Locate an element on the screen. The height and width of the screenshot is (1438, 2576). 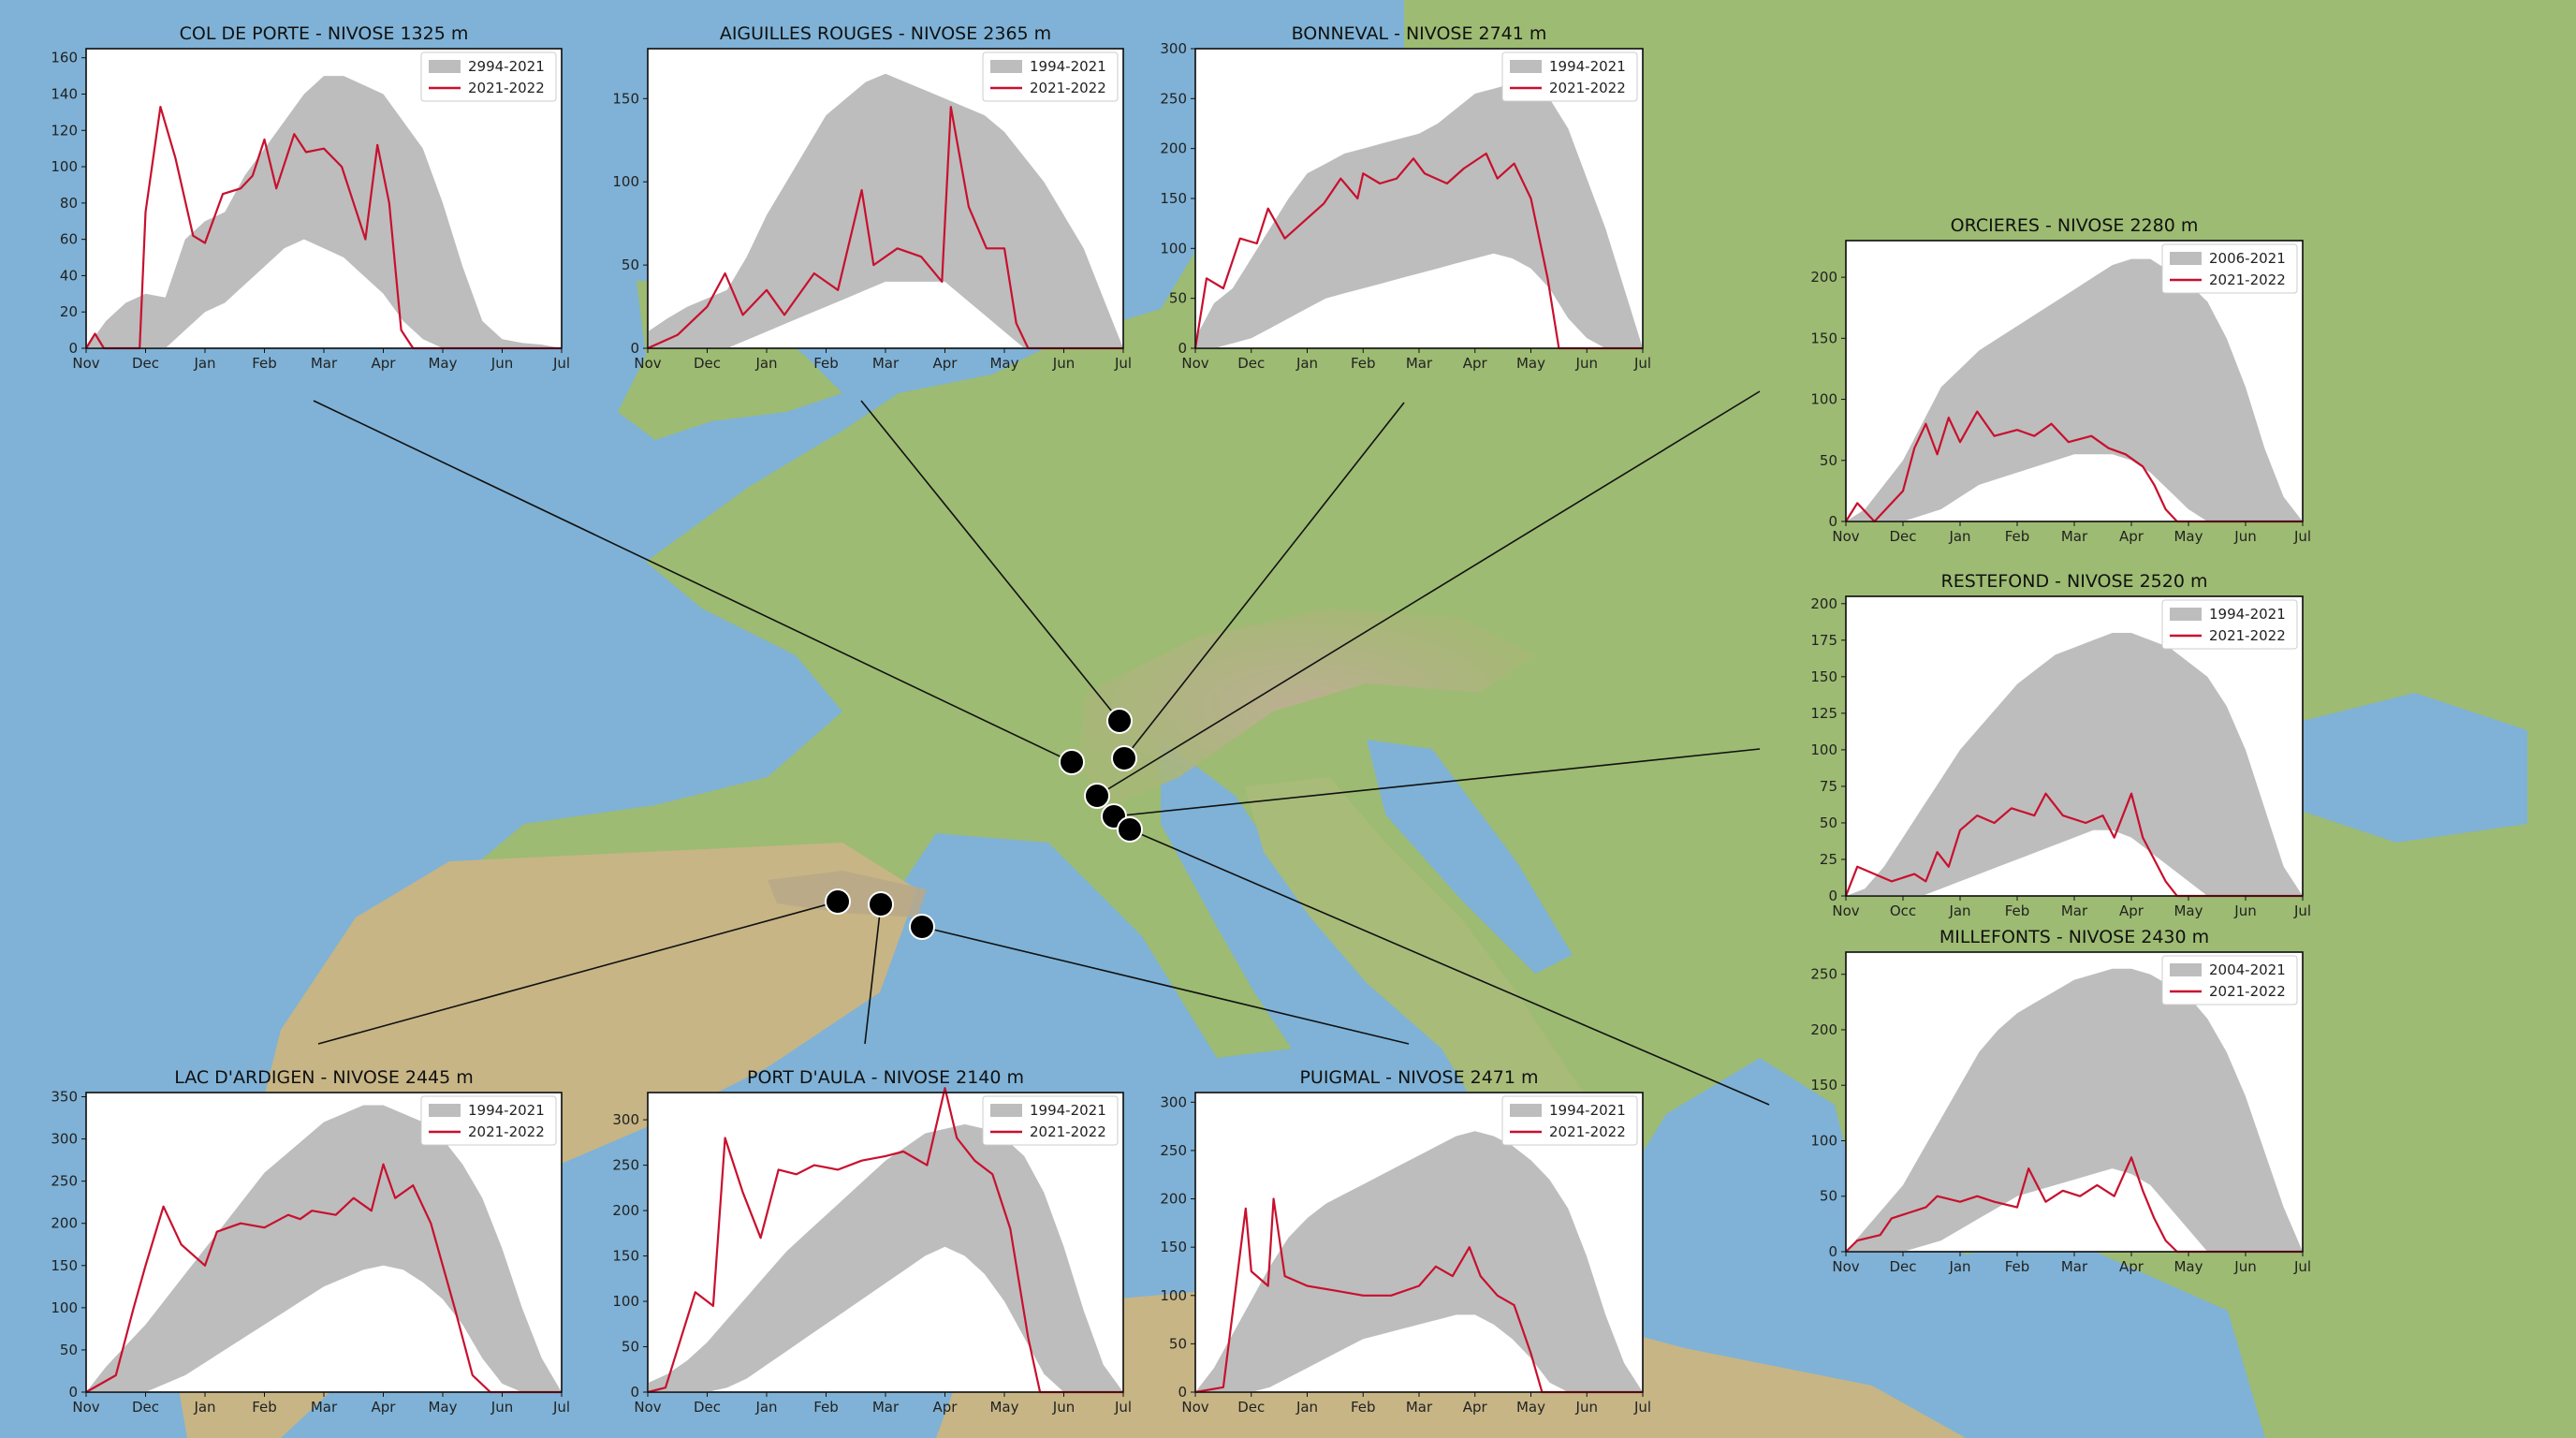
chart-title: PUIGMAL - NIVOSE 2471 m is located at coordinates (1418, 1077).